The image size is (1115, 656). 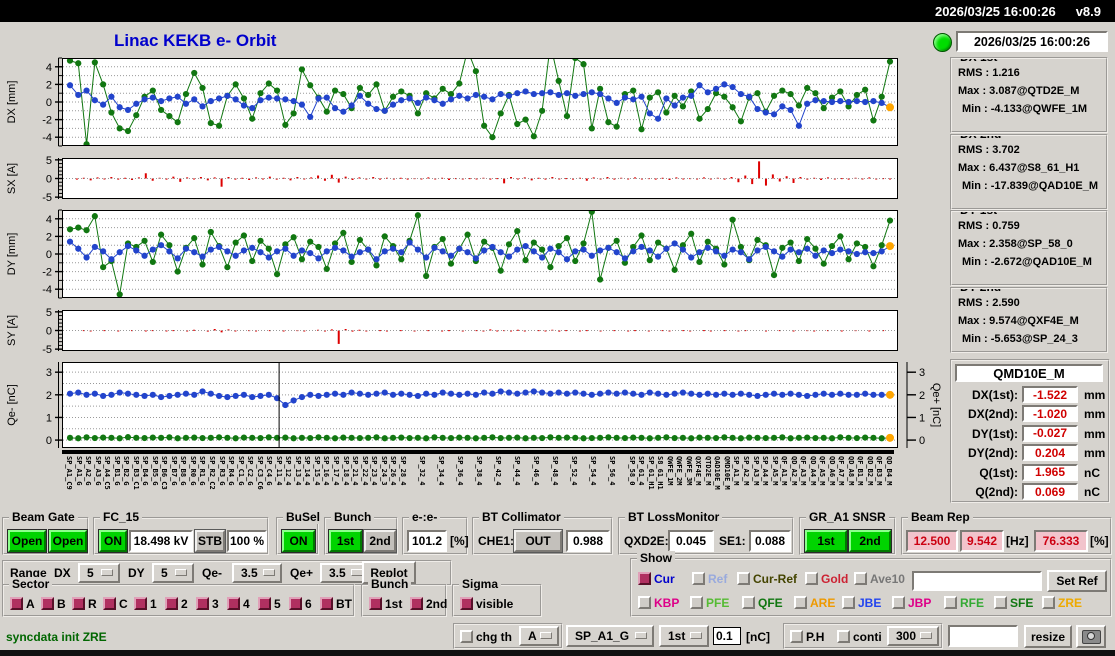 I want to click on bunch-2nd-button: 2nd, so click(x=380, y=541).